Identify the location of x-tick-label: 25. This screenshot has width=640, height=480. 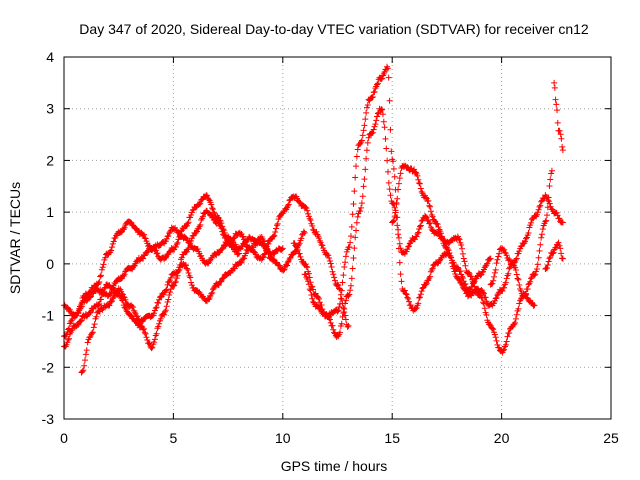
(611, 438).